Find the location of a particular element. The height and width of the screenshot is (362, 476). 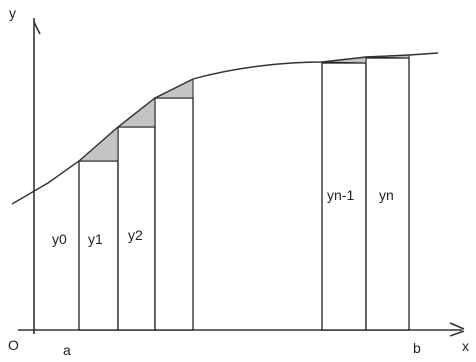

strip-label-y2: y2 is located at coordinates (135, 235).